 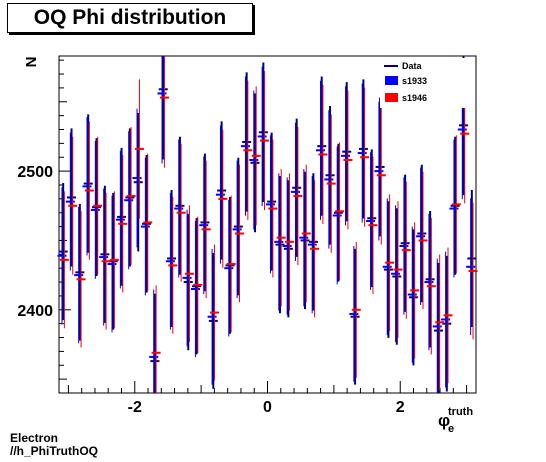 I want to click on x-axis-label: φ e truth, so click(x=455, y=420).